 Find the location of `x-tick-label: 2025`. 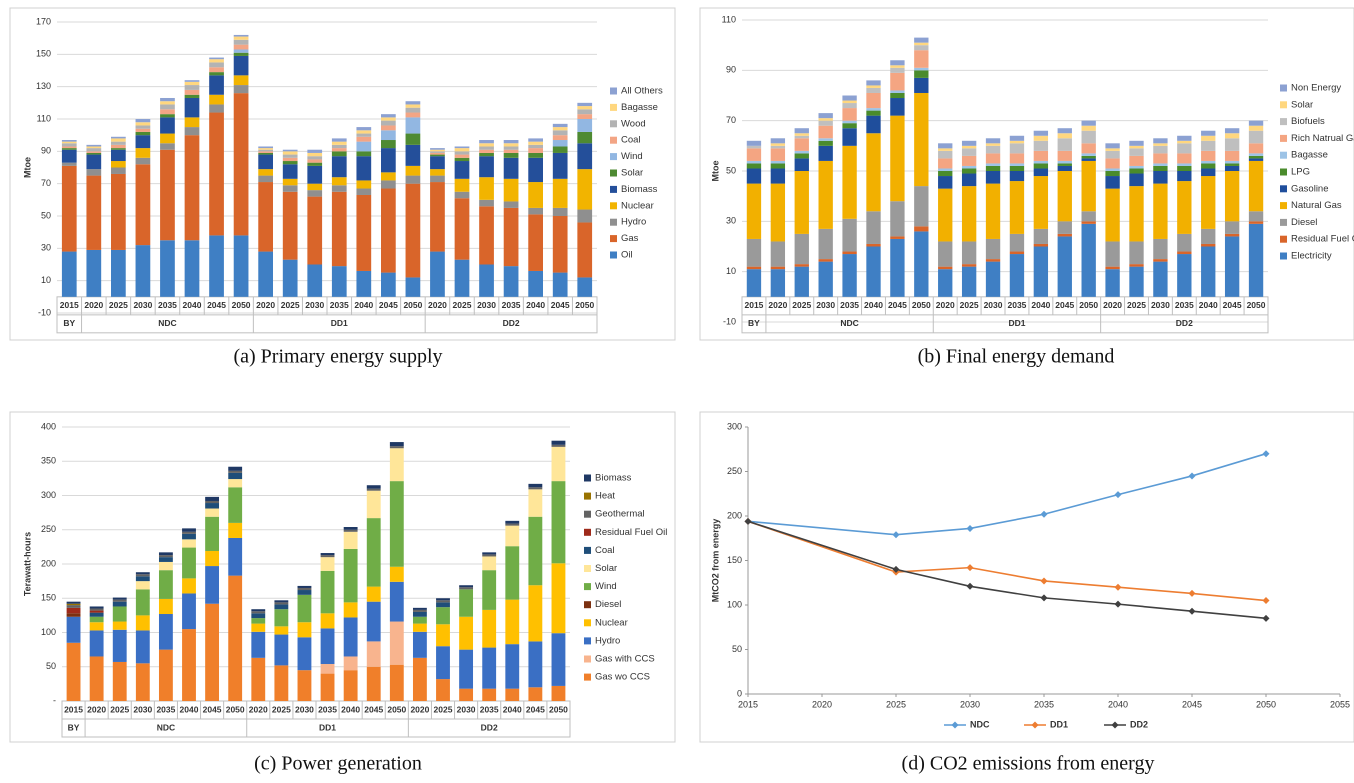

x-tick-label: 2025 is located at coordinates (118, 305).